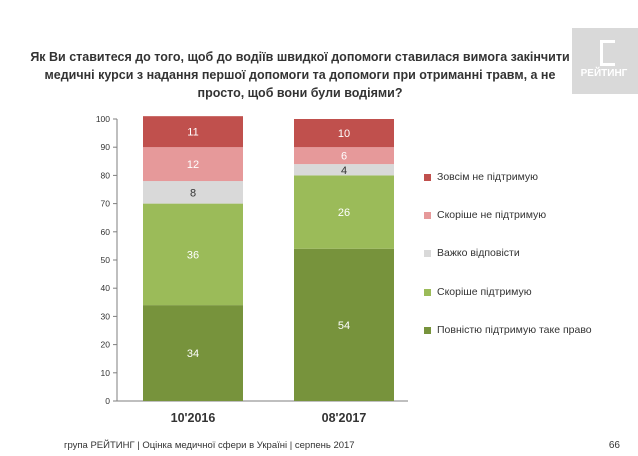 The image size is (638, 456). I want to click on y-tick-label: 0, so click(107, 401).